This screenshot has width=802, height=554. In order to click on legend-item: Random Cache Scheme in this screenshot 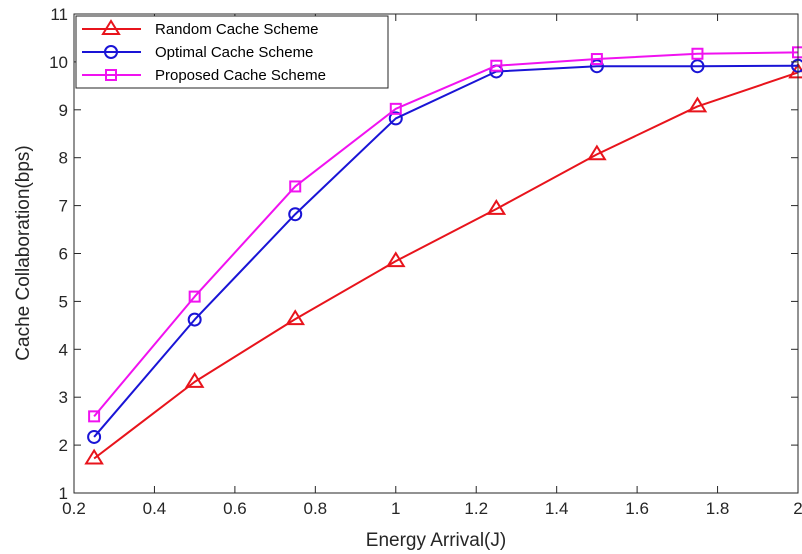, I will do `click(200, 28)`.